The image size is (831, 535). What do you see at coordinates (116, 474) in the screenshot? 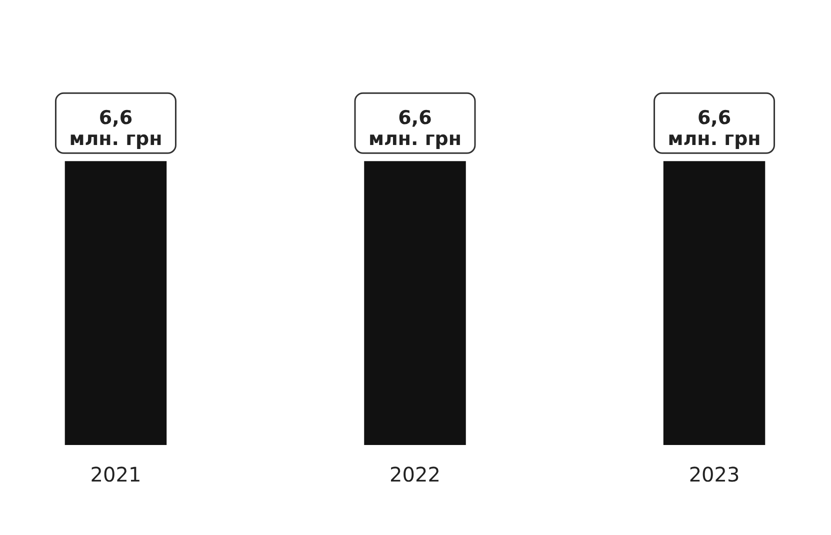
I see `x-tick-label: 2021` at bounding box center [116, 474].